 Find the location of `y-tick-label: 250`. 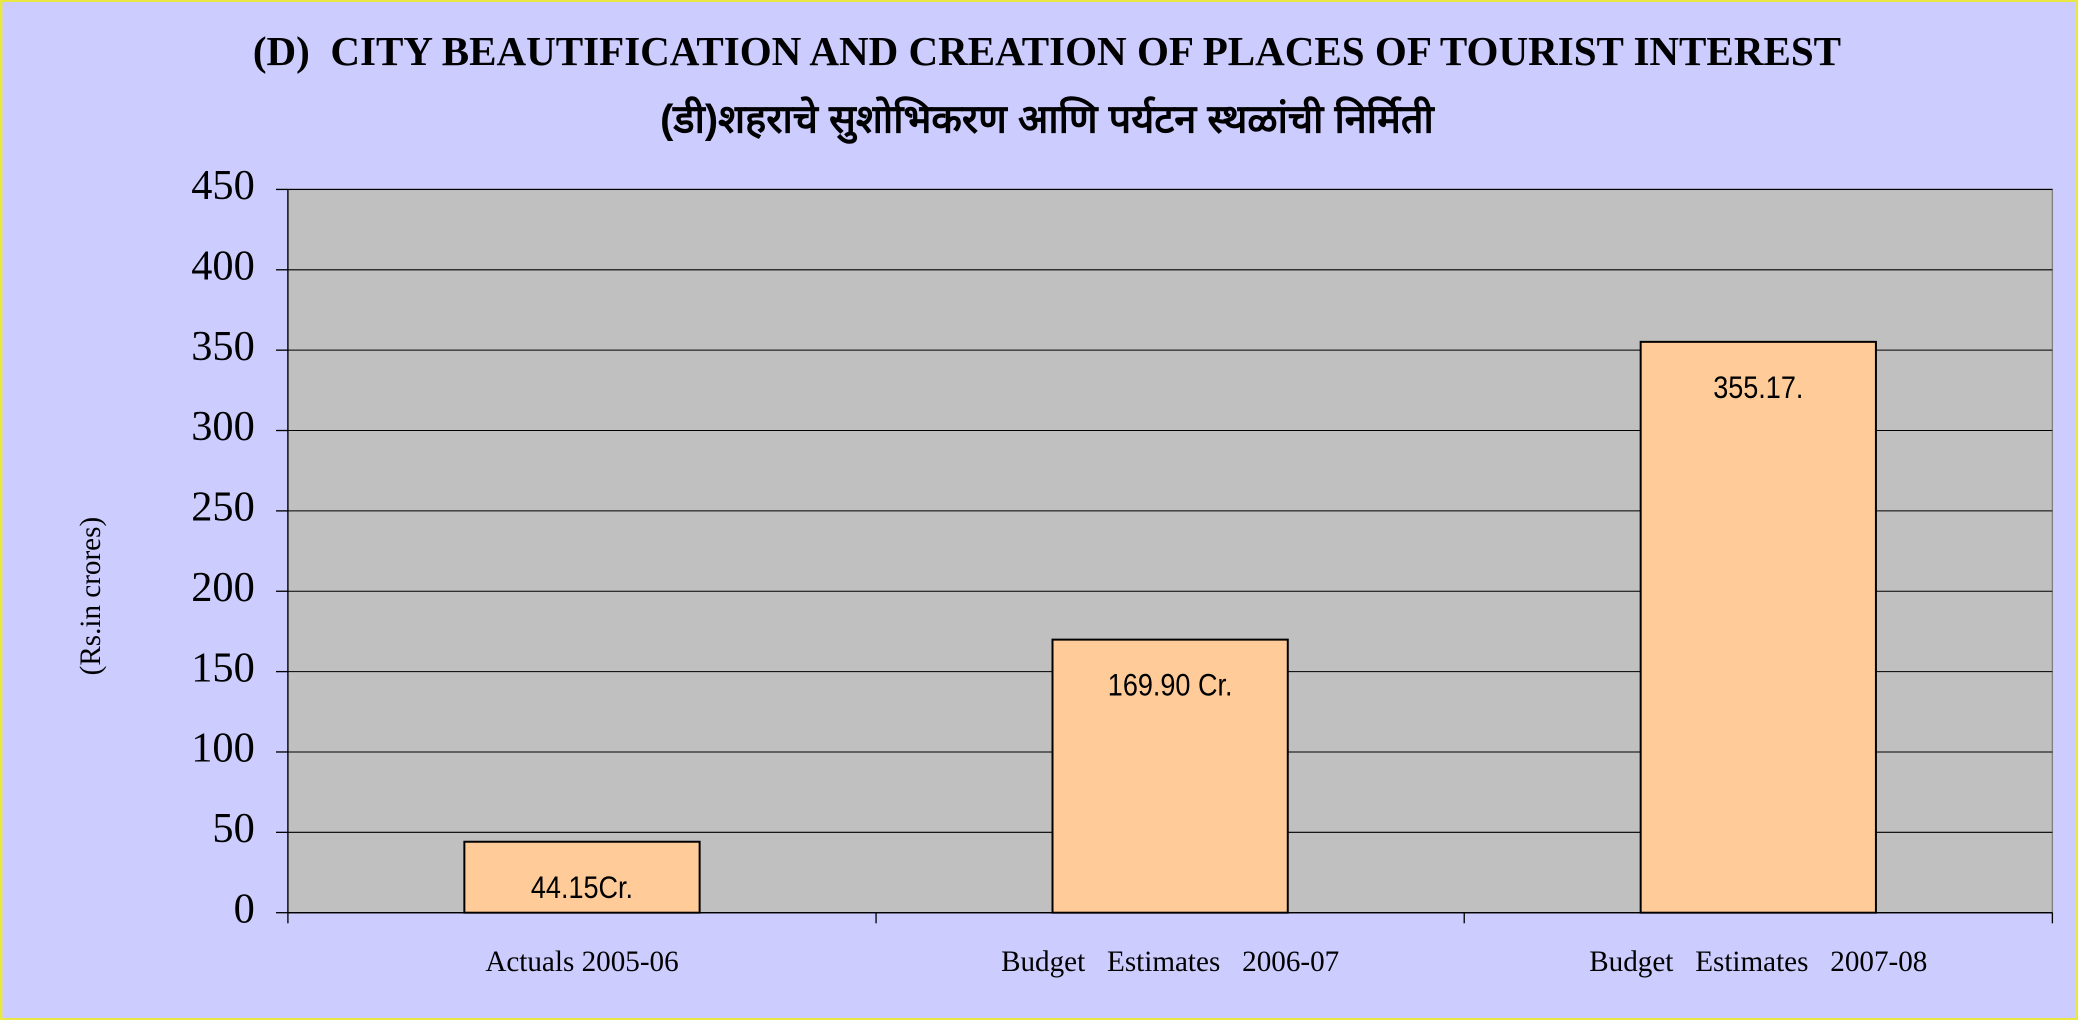

y-tick-label: 250 is located at coordinates (223, 507).